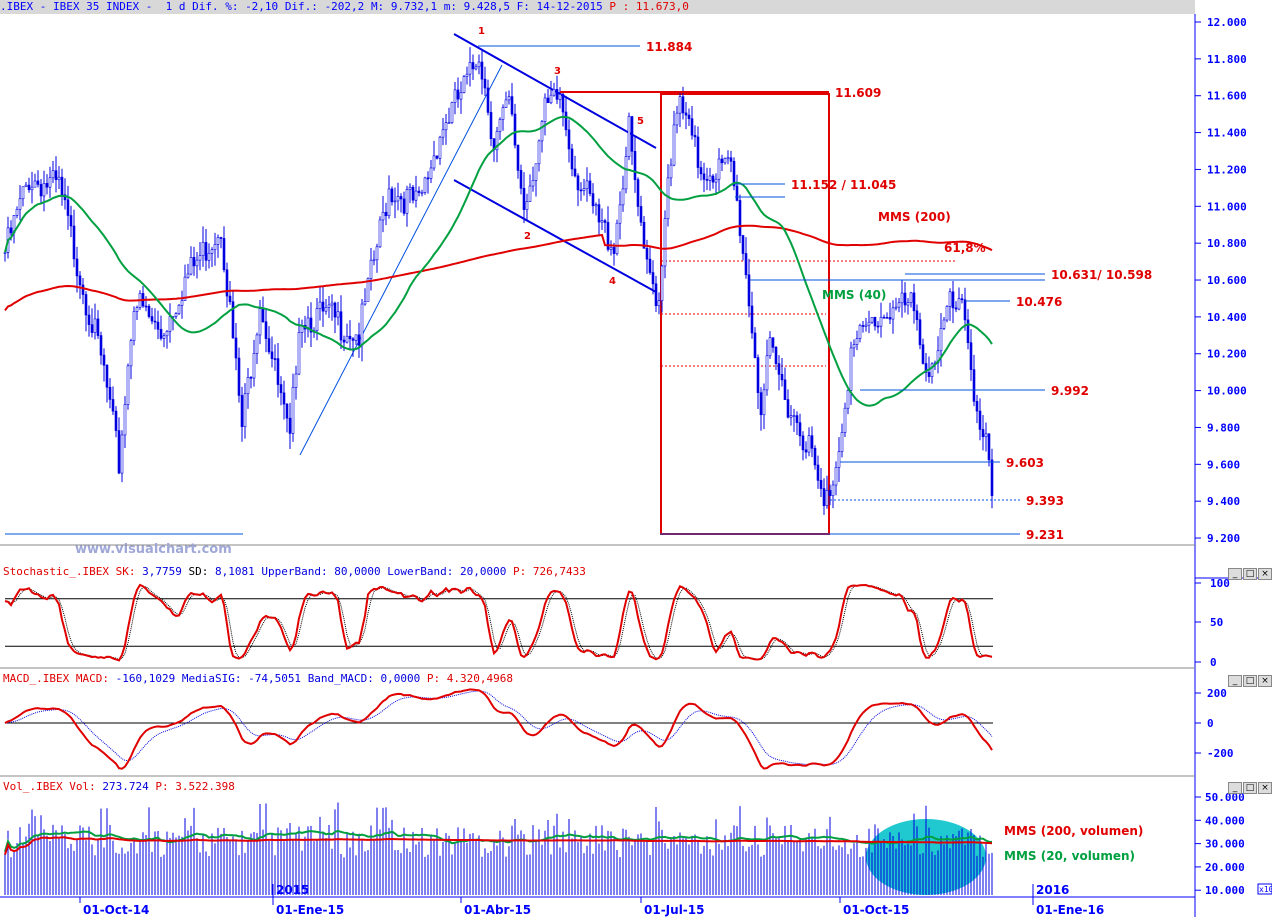  Describe the element at coordinates (1069, 856) in the screenshot. I see `vol-mms20-label: MMS (20, volumen)` at that location.